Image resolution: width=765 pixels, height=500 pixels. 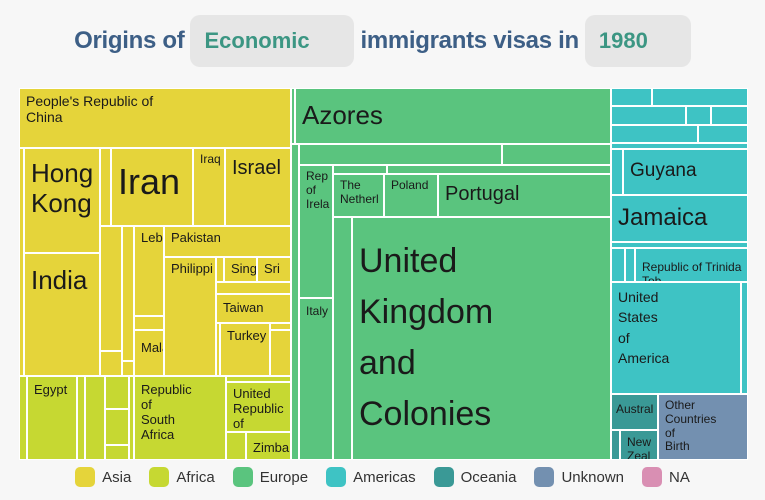 I want to click on cell-iraq: Iraq, so click(x=209, y=187).